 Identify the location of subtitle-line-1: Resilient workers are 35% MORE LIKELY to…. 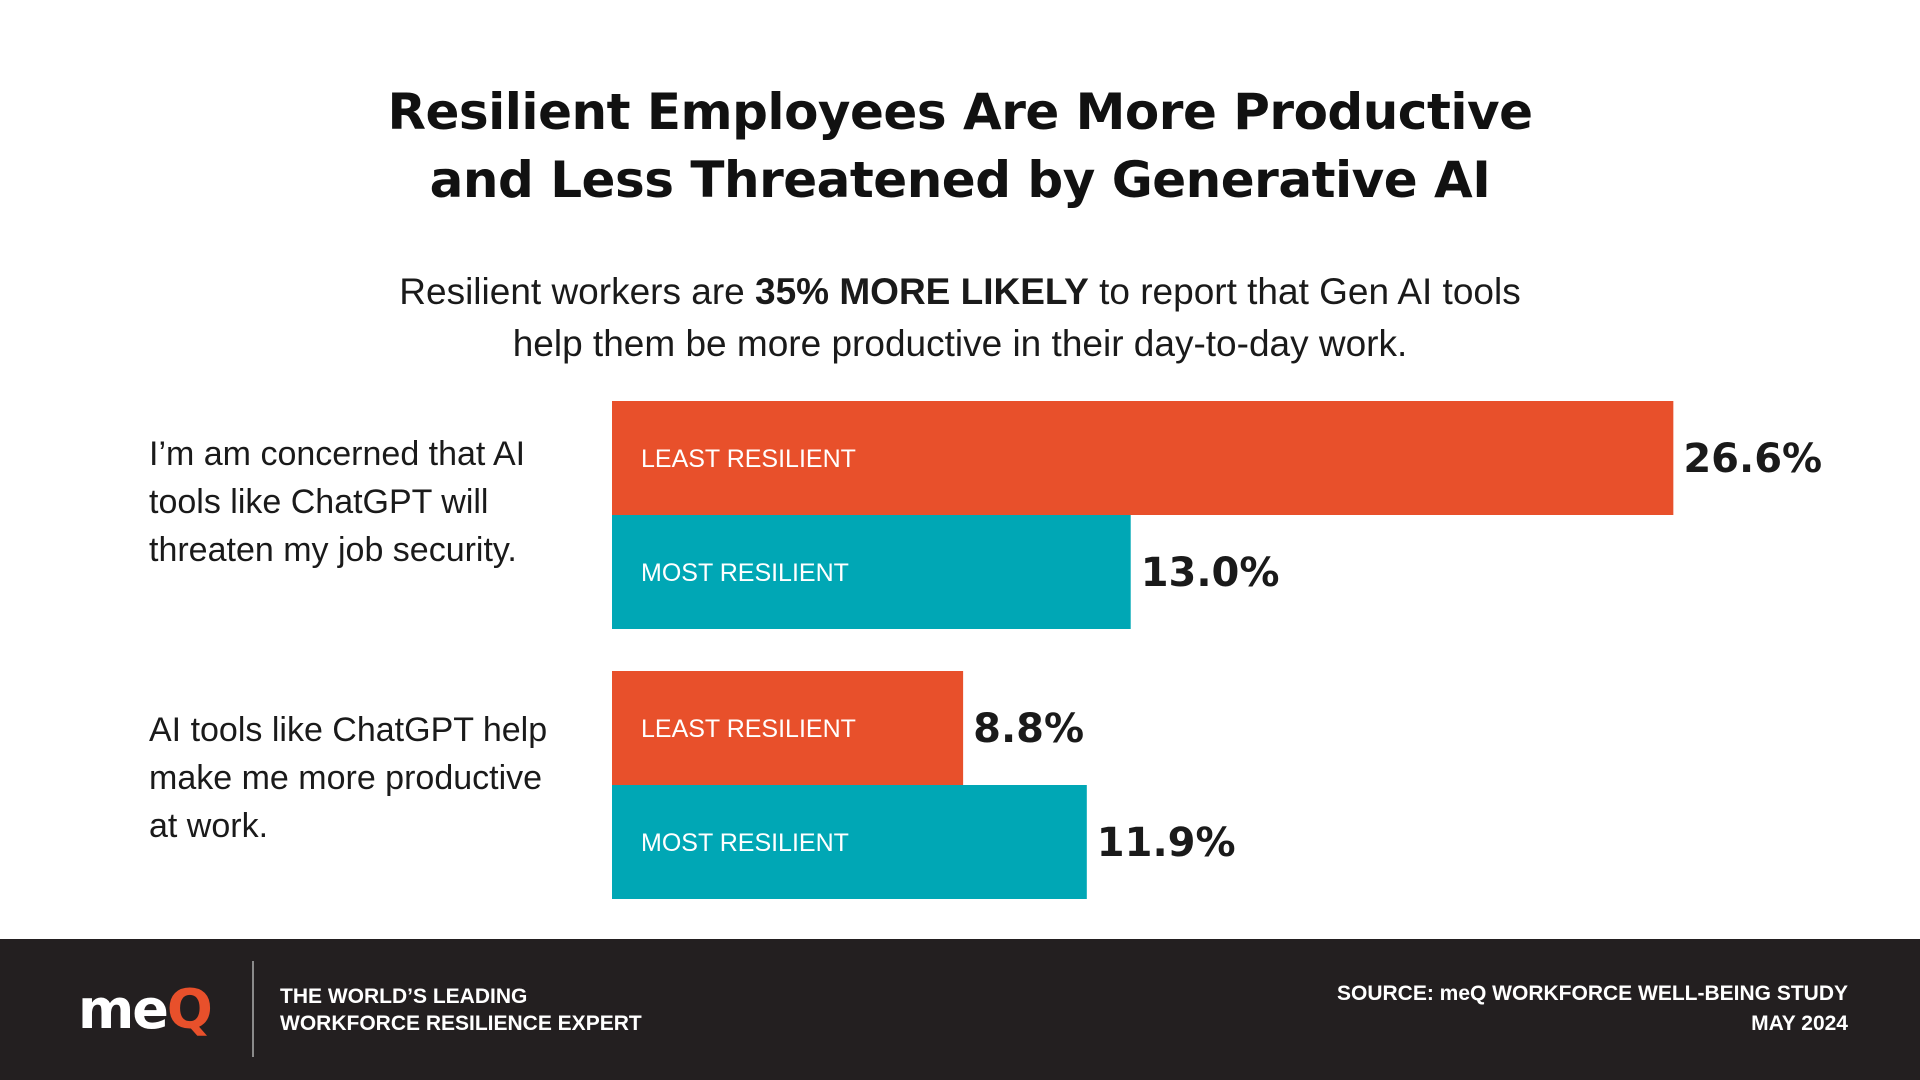
(960, 292).